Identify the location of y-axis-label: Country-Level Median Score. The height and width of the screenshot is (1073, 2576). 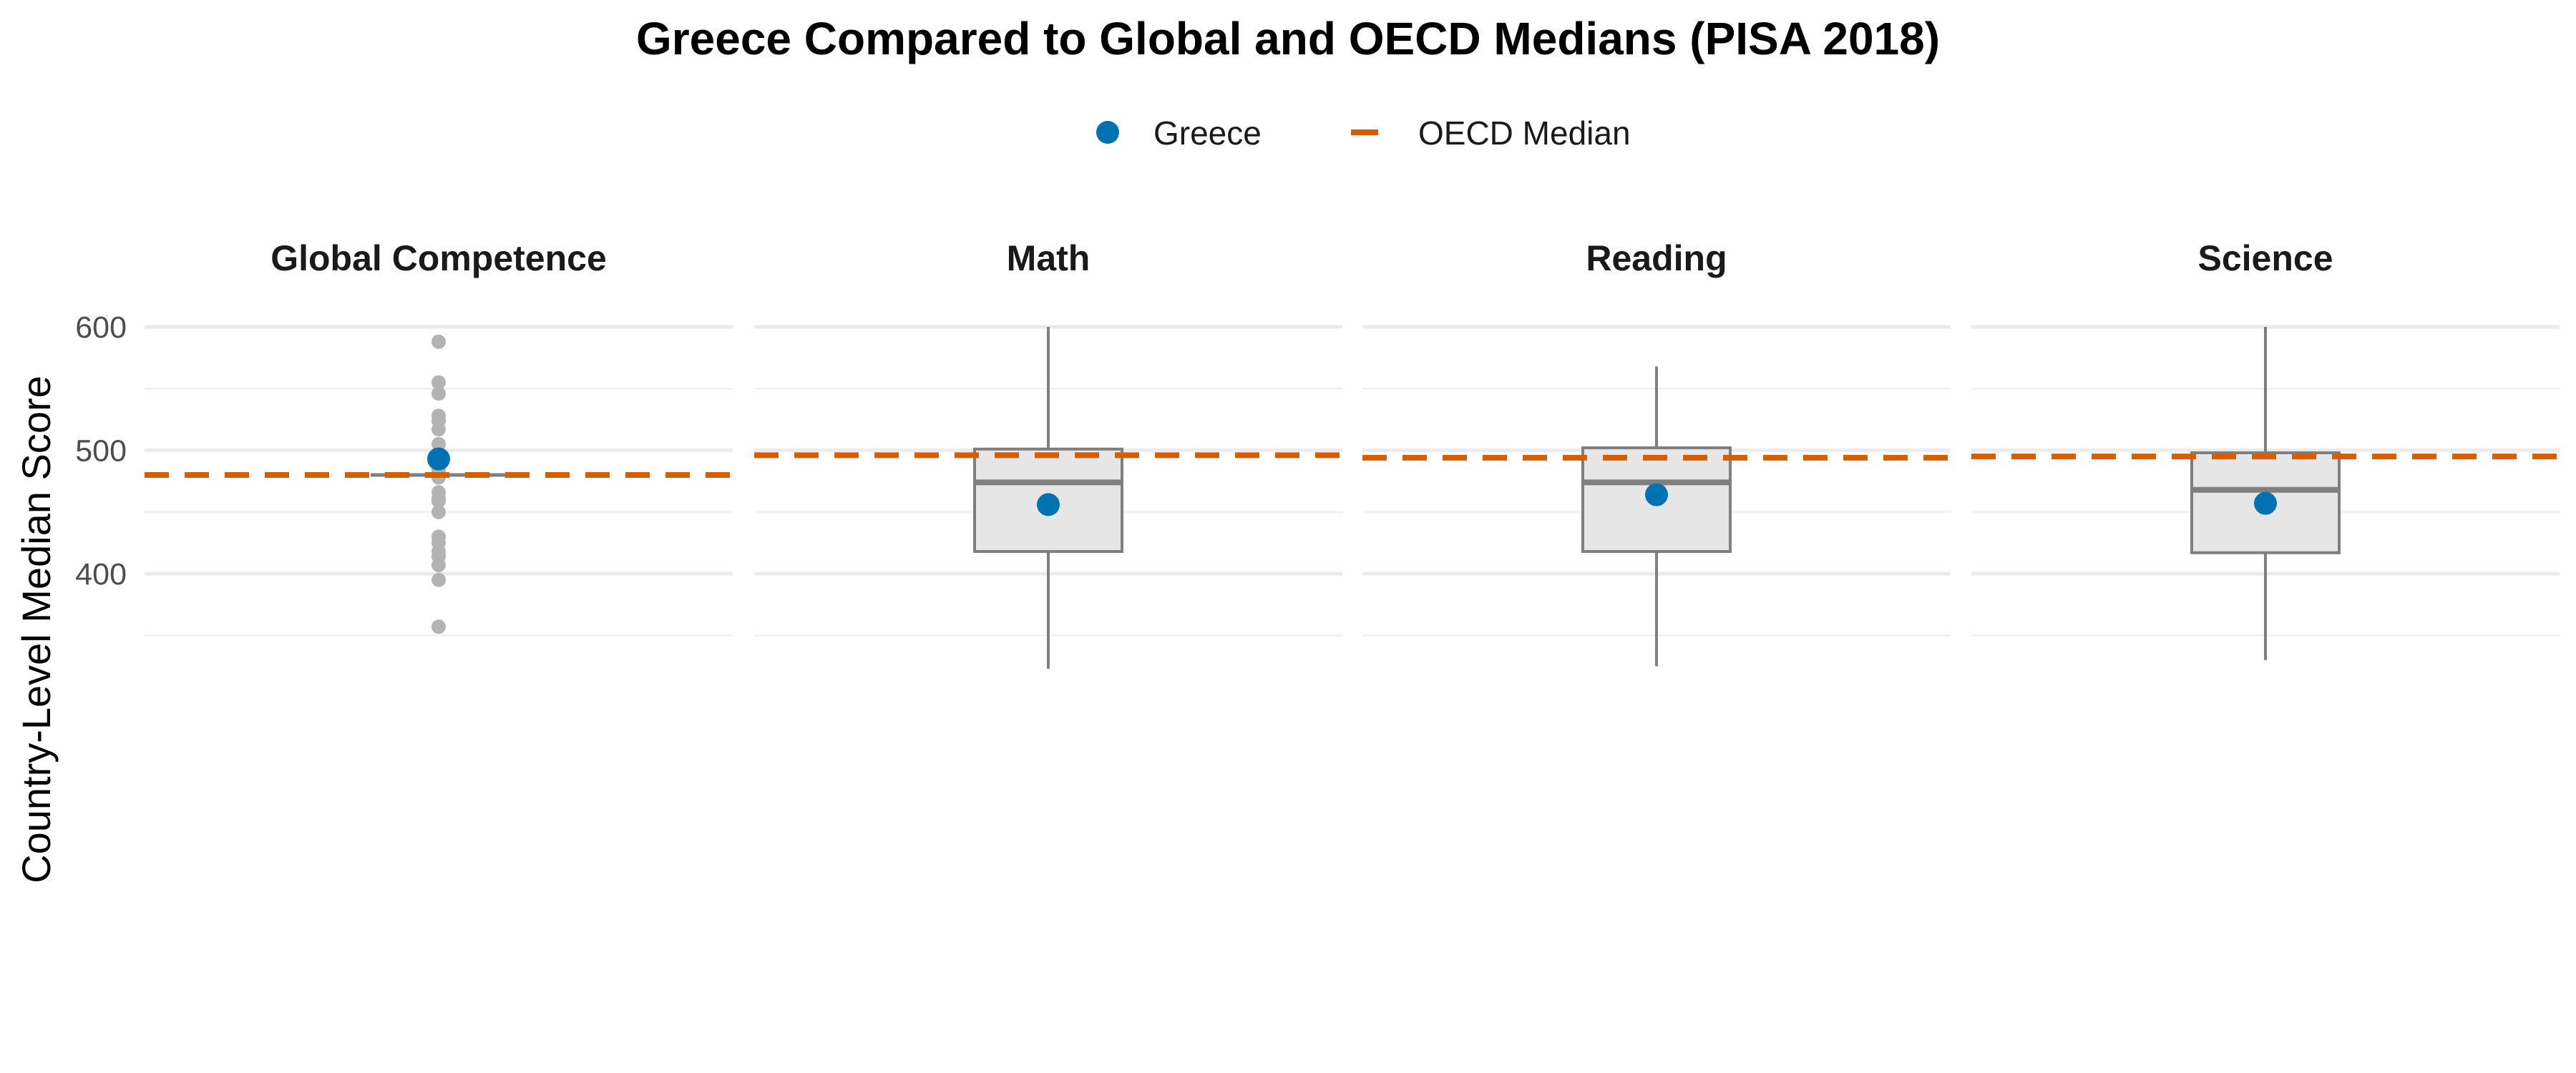
(36, 629).